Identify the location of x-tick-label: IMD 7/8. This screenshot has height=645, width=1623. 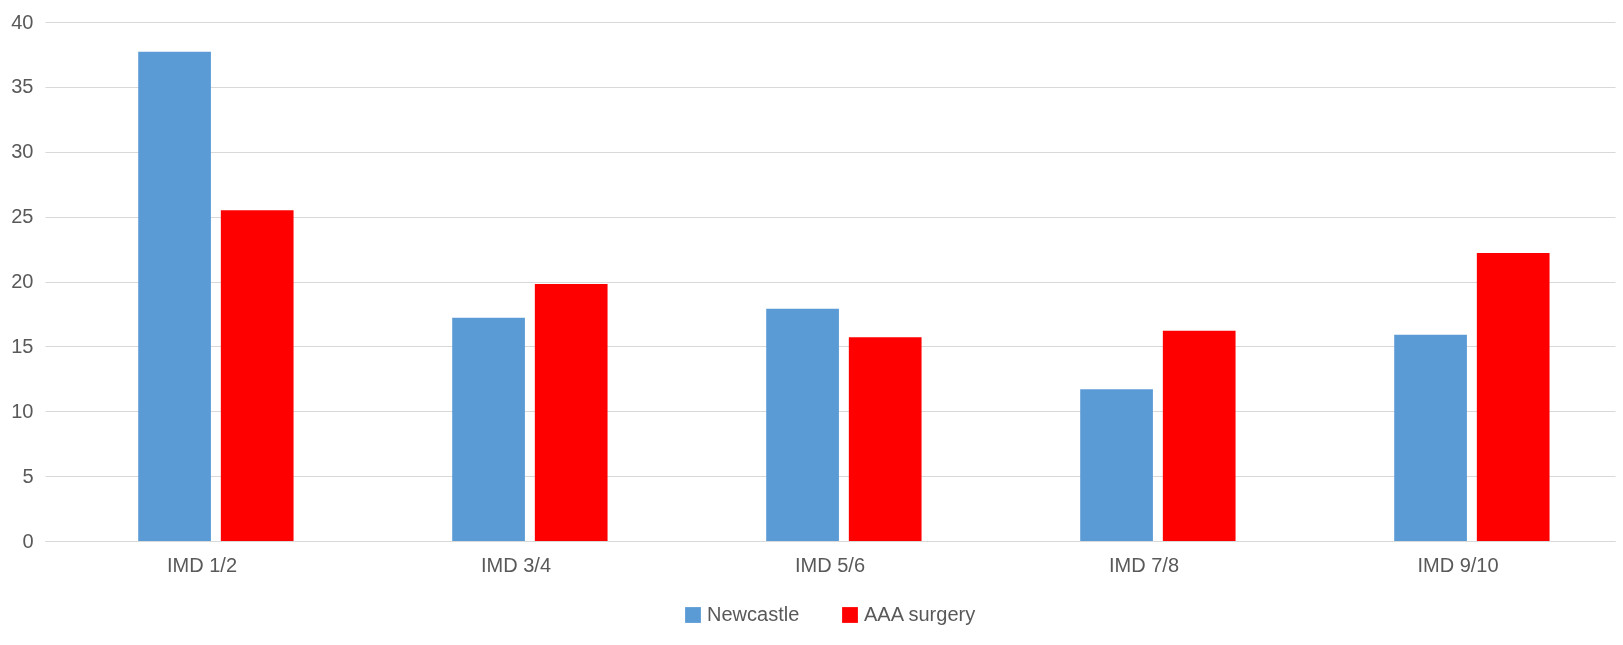
(1144, 564).